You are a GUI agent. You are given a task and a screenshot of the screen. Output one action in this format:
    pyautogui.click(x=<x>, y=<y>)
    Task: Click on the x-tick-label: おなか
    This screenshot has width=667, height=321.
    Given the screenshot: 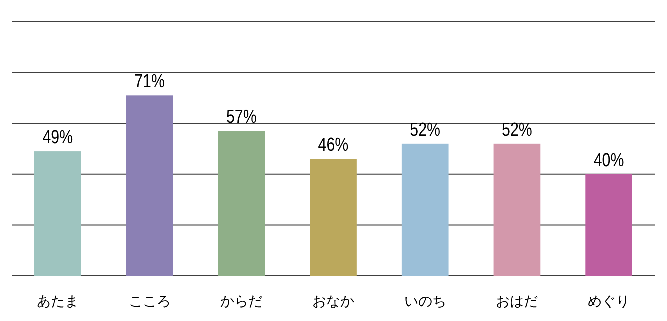 What is the action you would take?
    pyautogui.click(x=333, y=302)
    